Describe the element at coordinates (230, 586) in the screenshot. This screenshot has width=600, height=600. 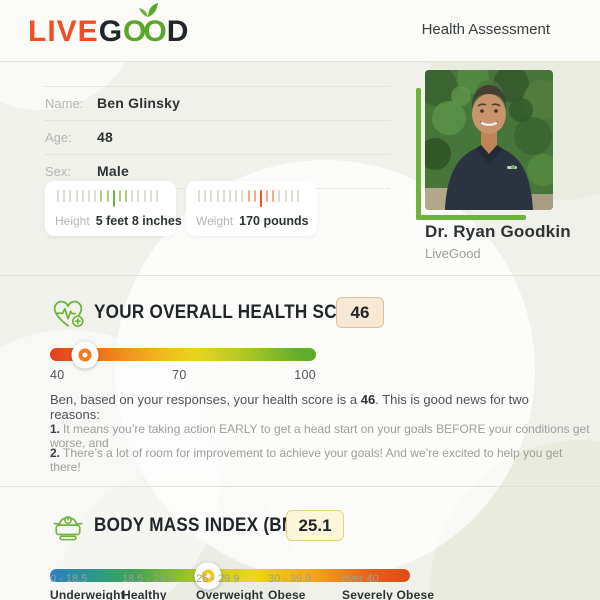
I see `bmi-category-overweight: 25 - 29.9 Overweight` at that location.